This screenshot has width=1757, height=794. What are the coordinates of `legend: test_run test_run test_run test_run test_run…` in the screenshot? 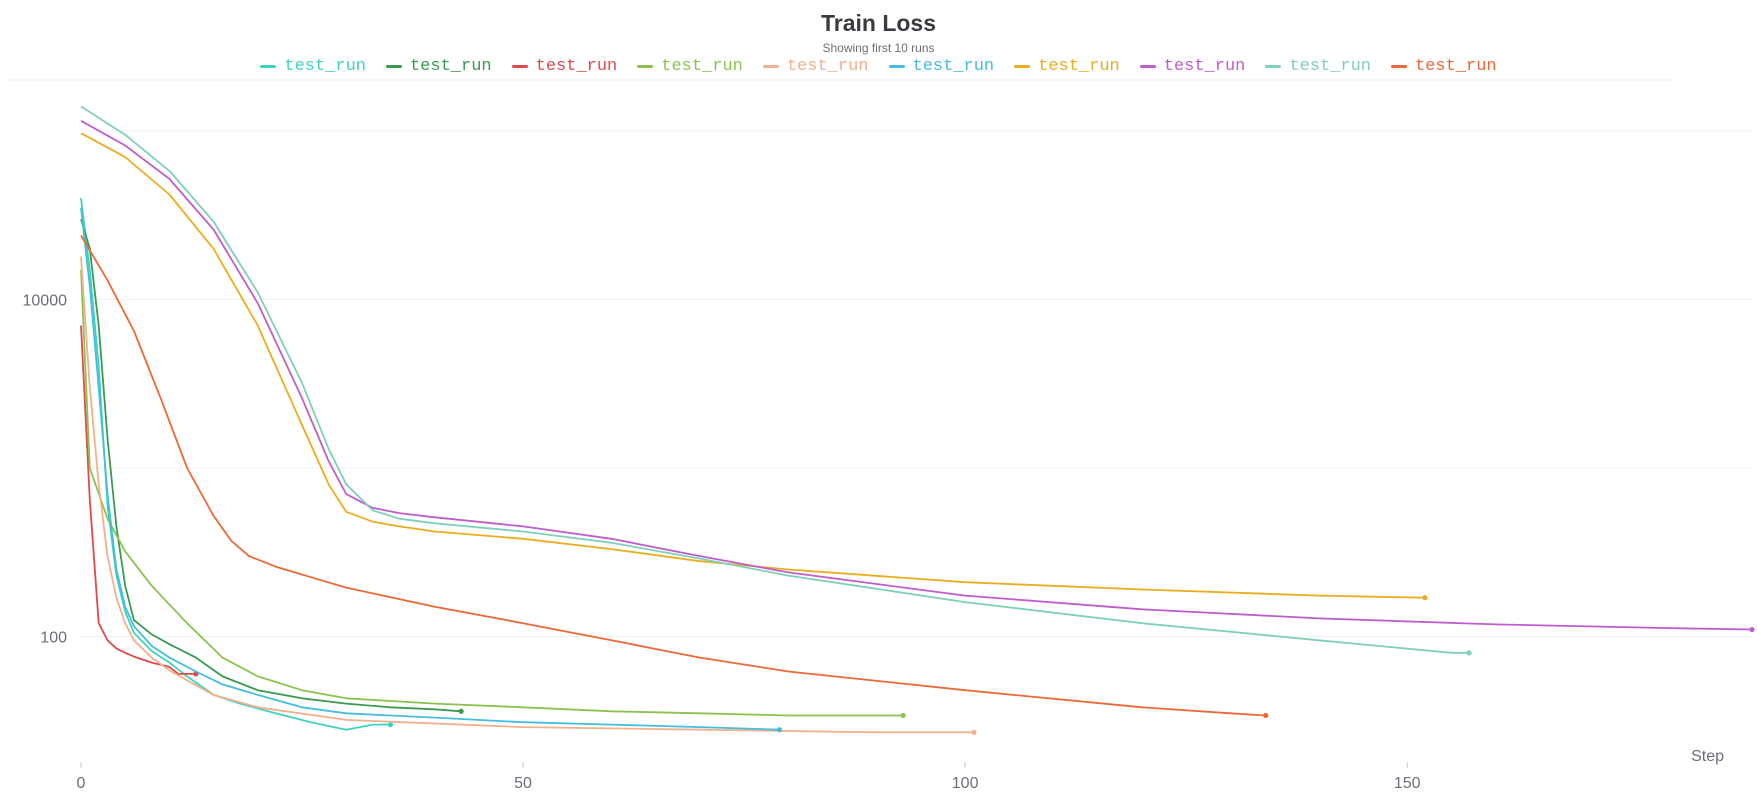 It's located at (878, 66).